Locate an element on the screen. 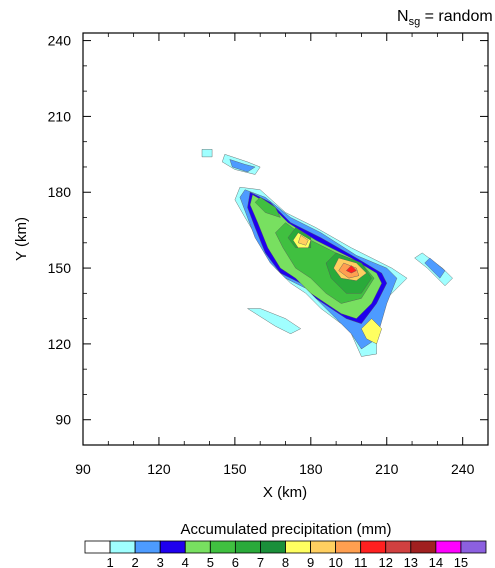  colorbar-level-label: 3 is located at coordinates (160, 561).